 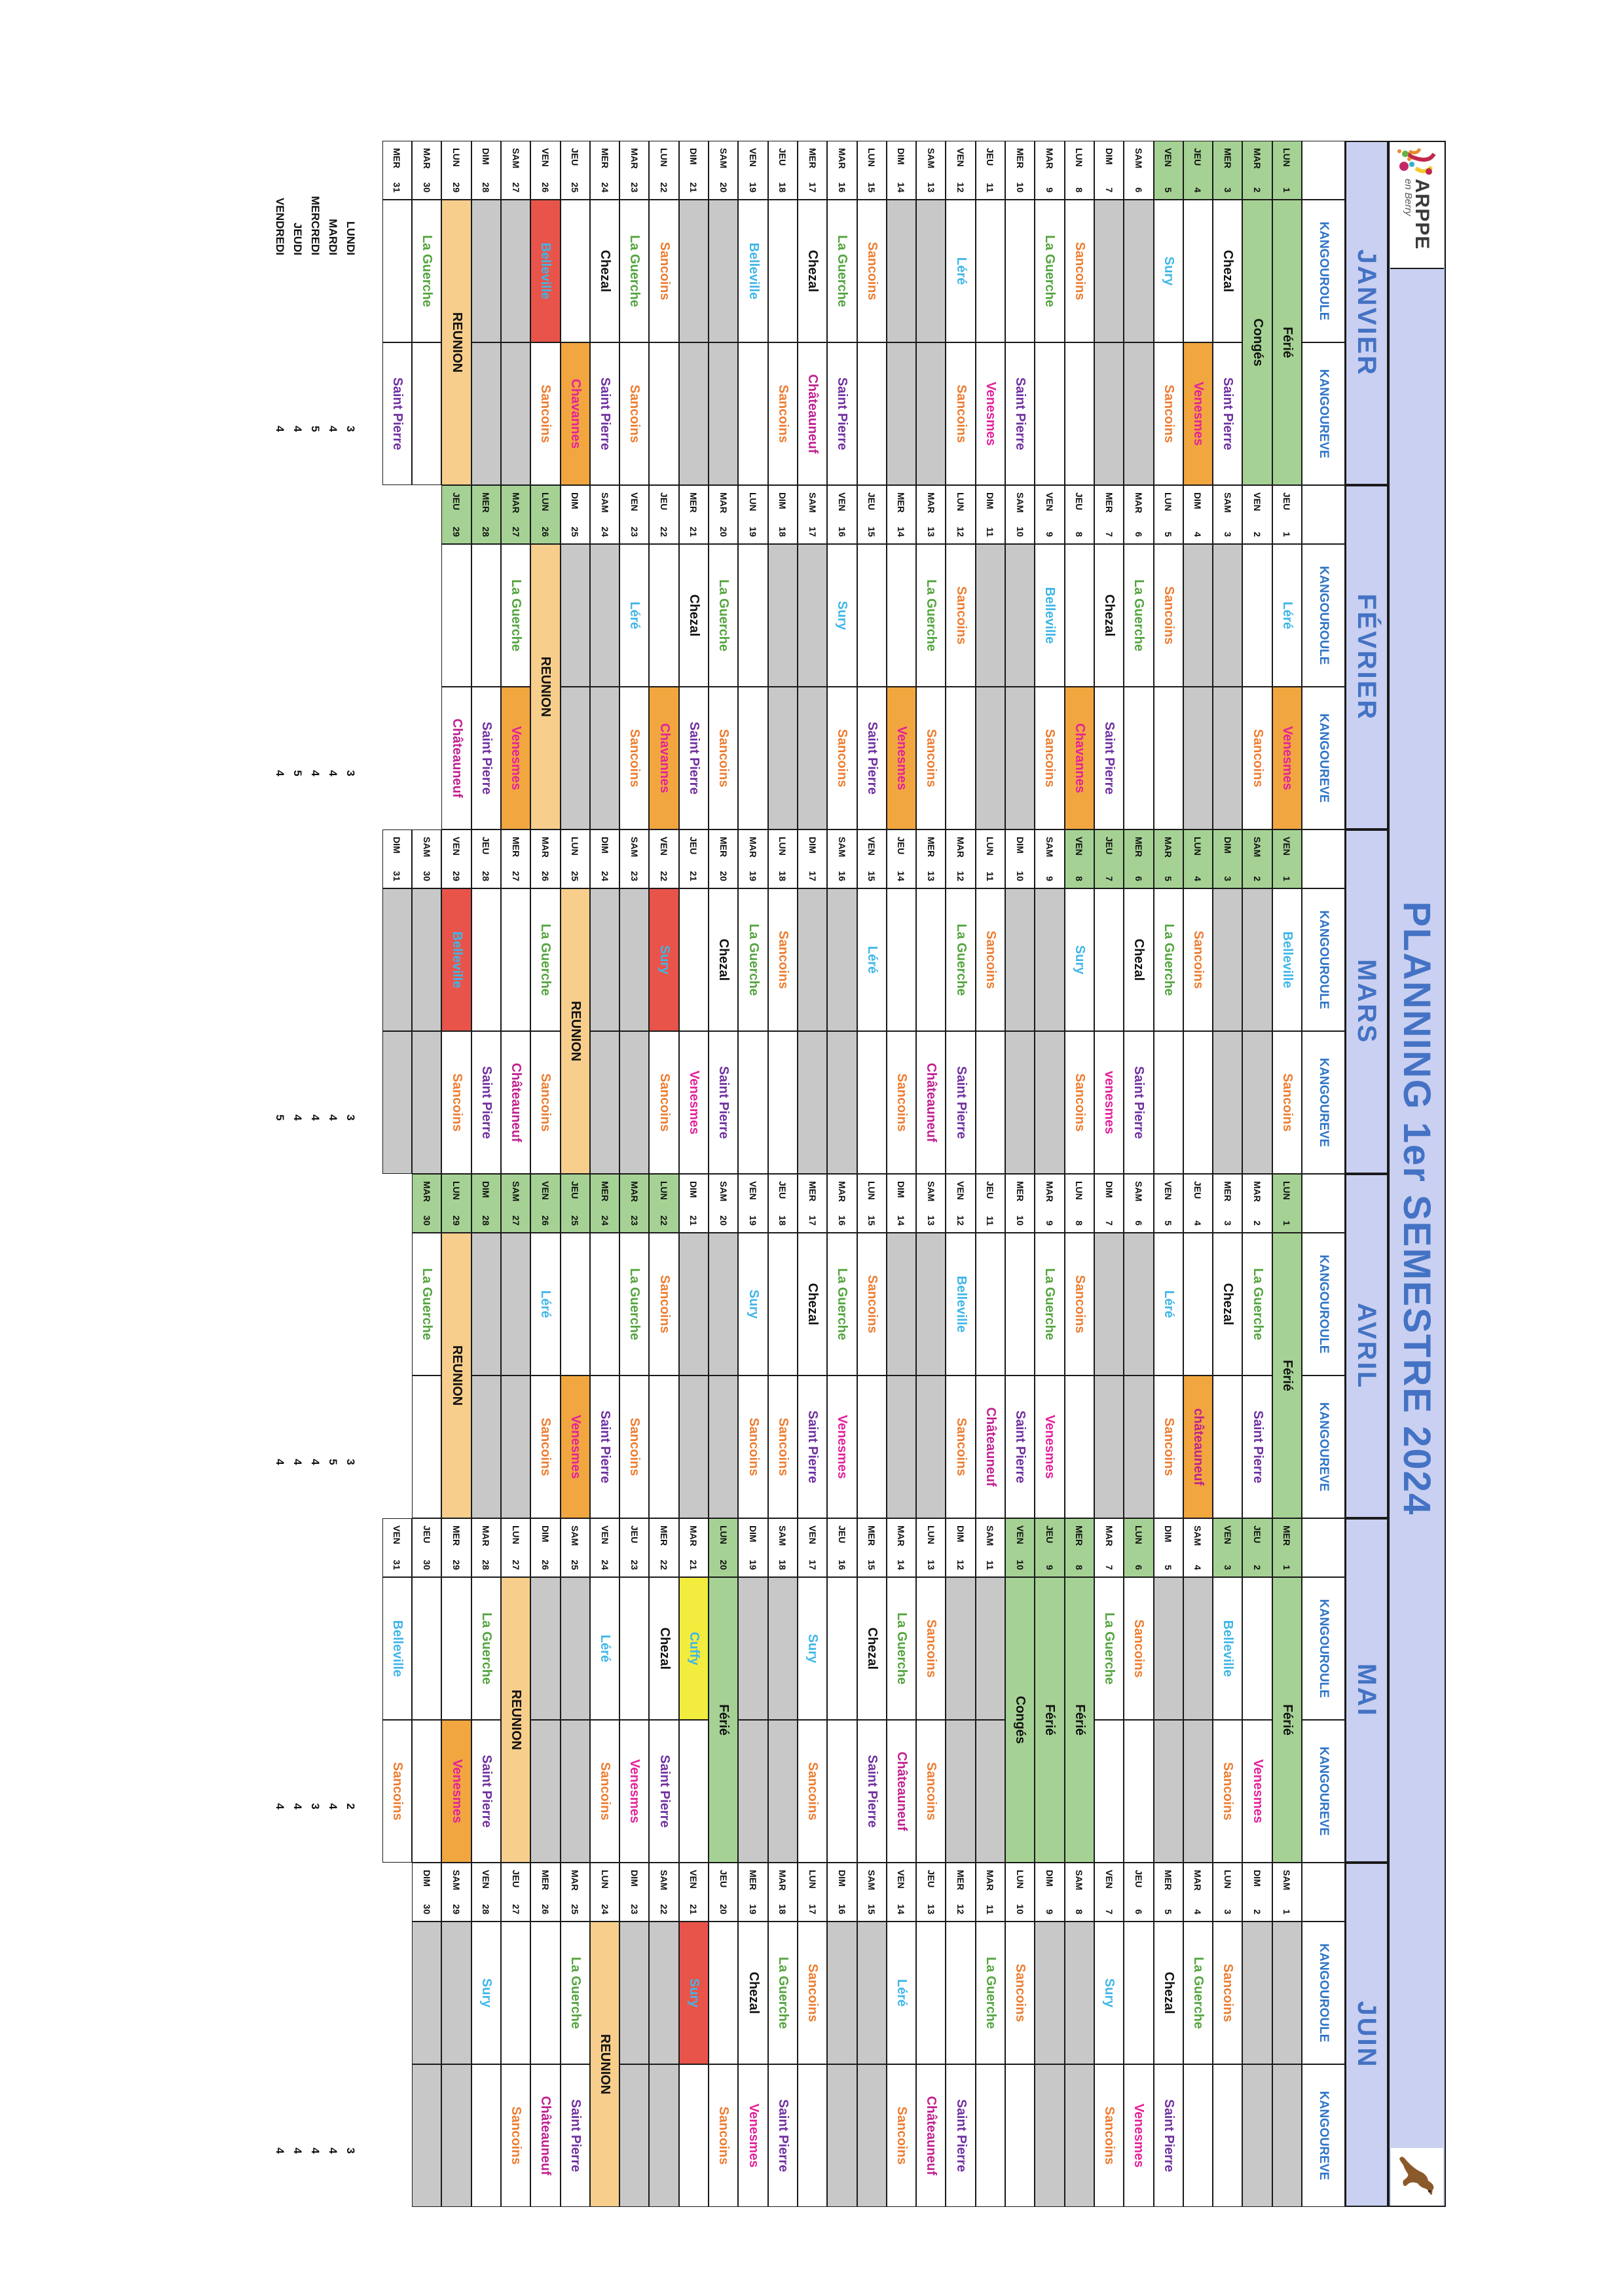 What do you see at coordinates (515, 531) in the screenshot?
I see `day-number: 27` at bounding box center [515, 531].